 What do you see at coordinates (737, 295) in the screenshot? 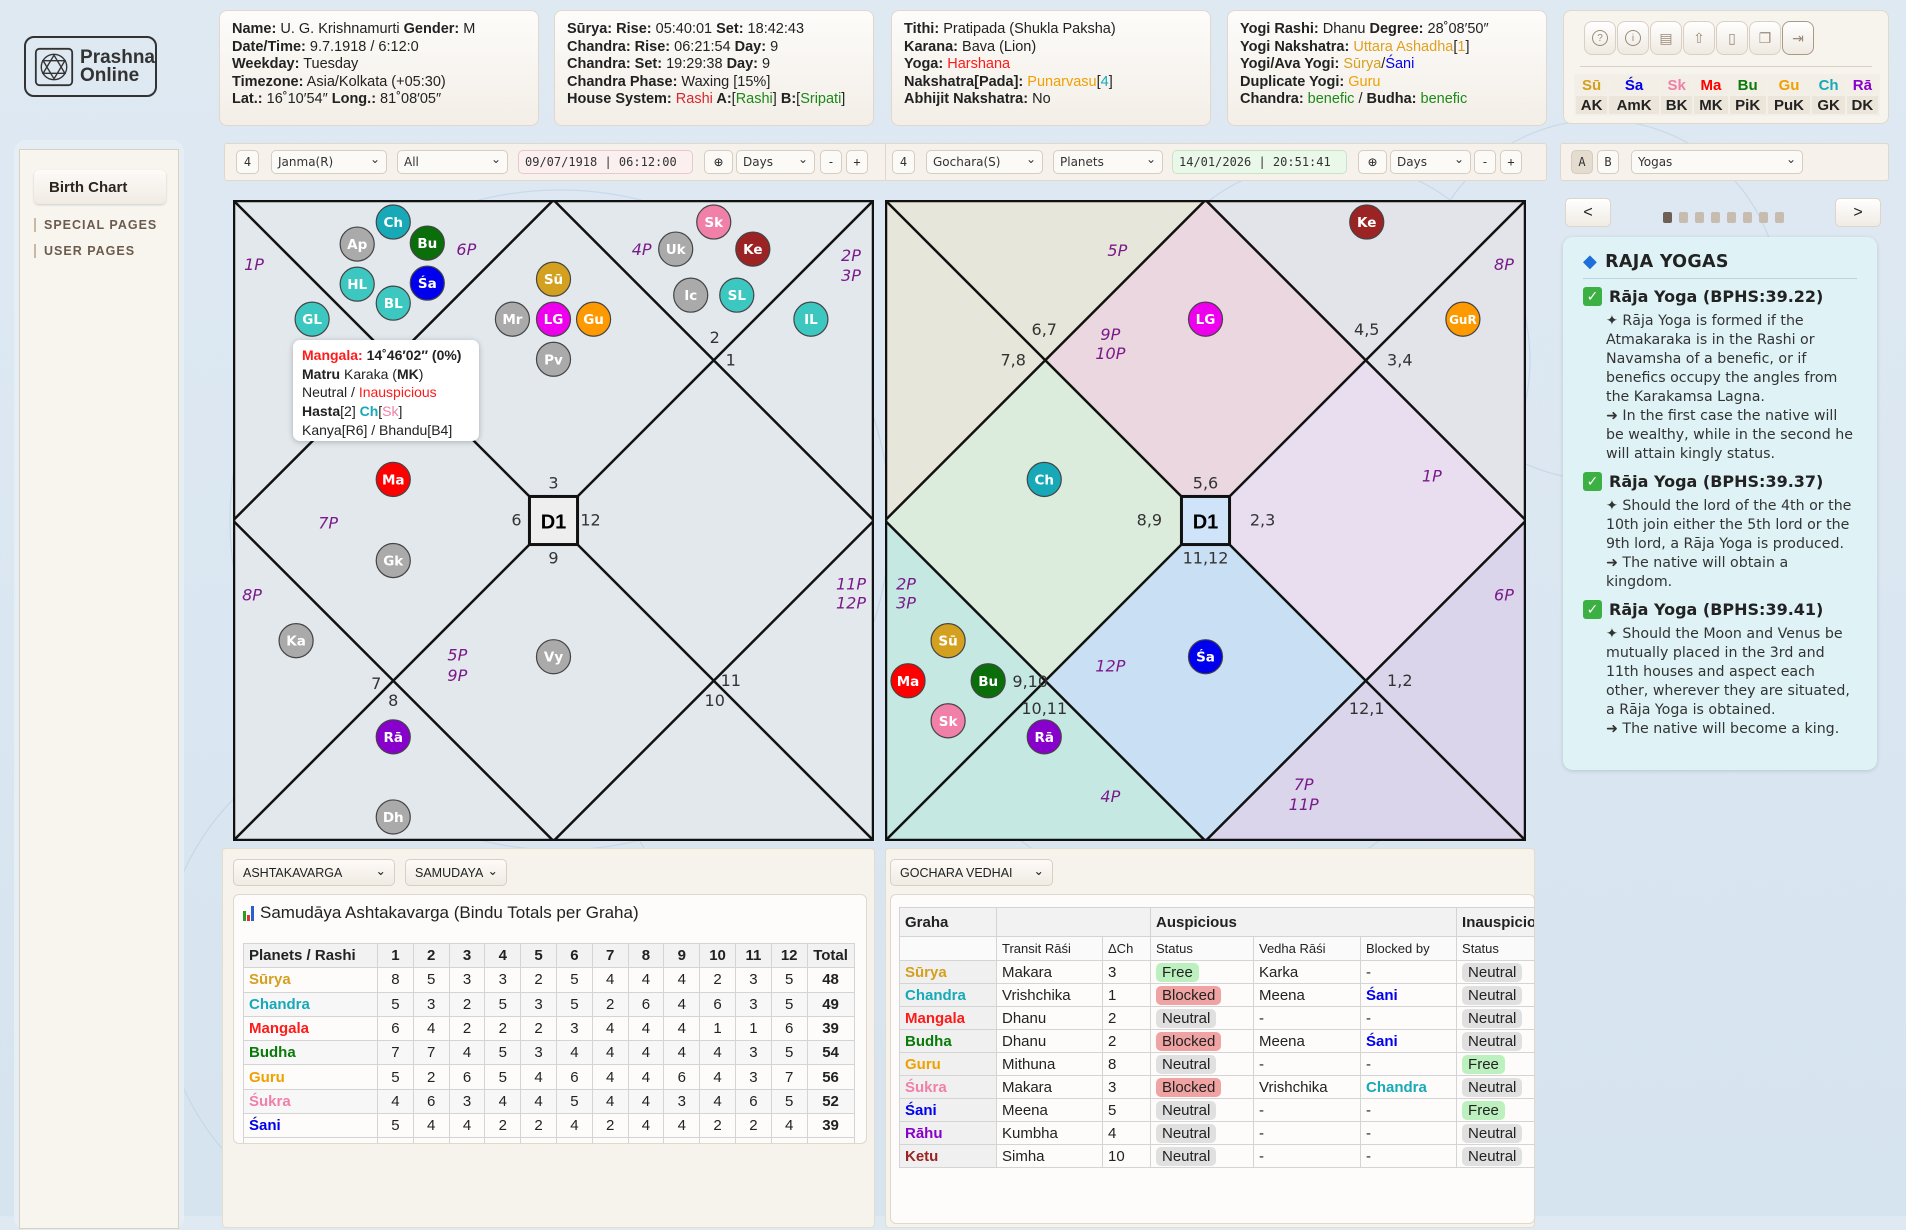
I see `planet-marker-SL: SL` at bounding box center [737, 295].